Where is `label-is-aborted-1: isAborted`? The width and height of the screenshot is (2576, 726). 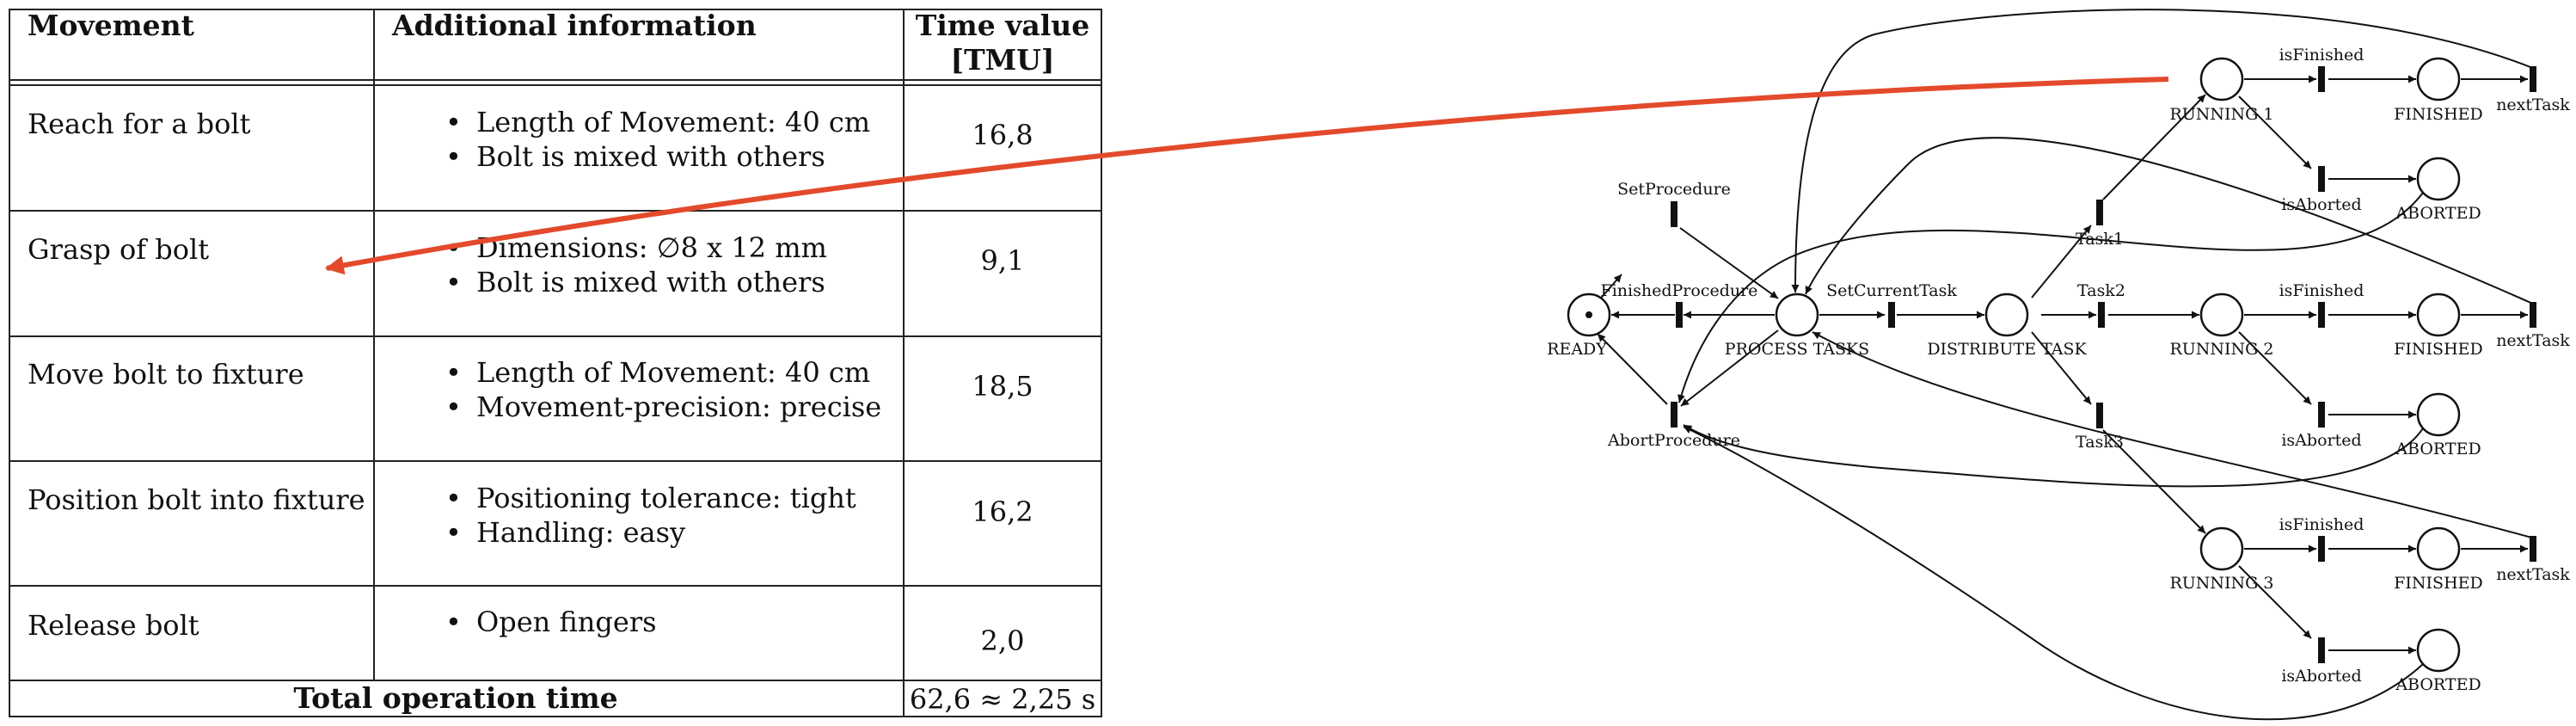
label-is-aborted-1: isAborted is located at coordinates (2321, 204).